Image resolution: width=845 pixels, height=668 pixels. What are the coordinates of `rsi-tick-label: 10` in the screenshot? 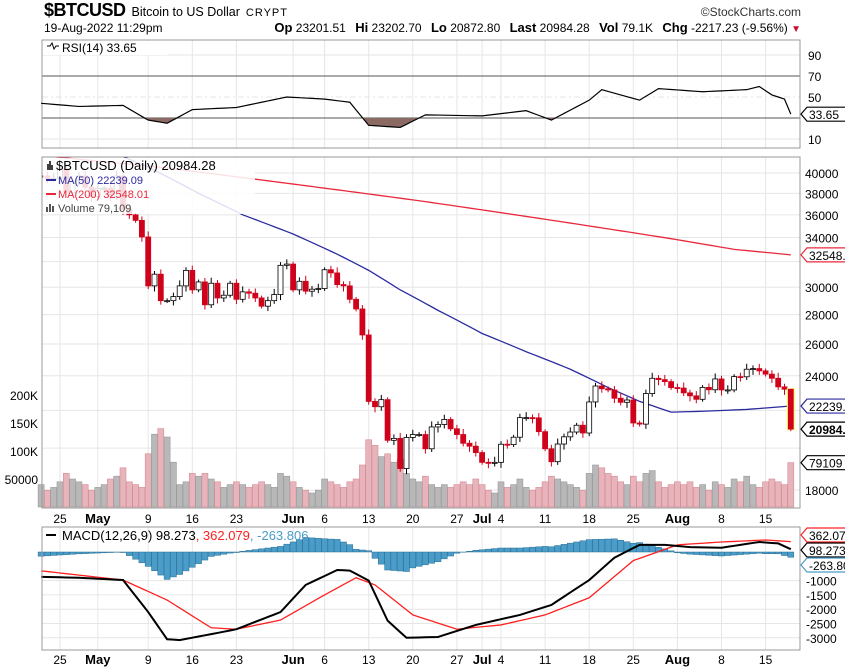 It's located at (815, 140).